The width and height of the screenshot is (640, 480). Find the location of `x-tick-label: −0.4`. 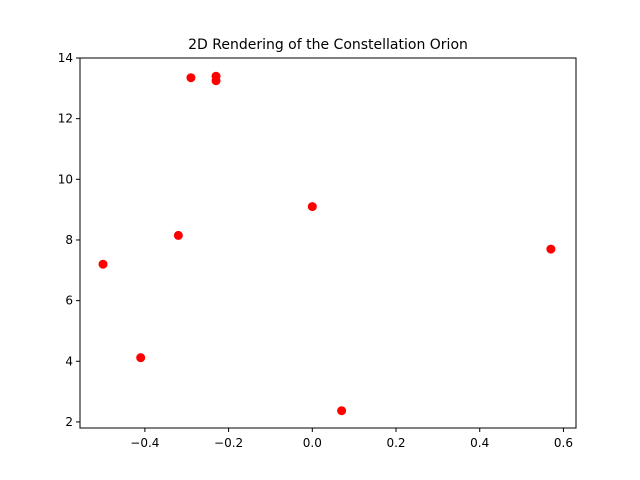

x-tick-label: −0.4 is located at coordinates (144, 443).